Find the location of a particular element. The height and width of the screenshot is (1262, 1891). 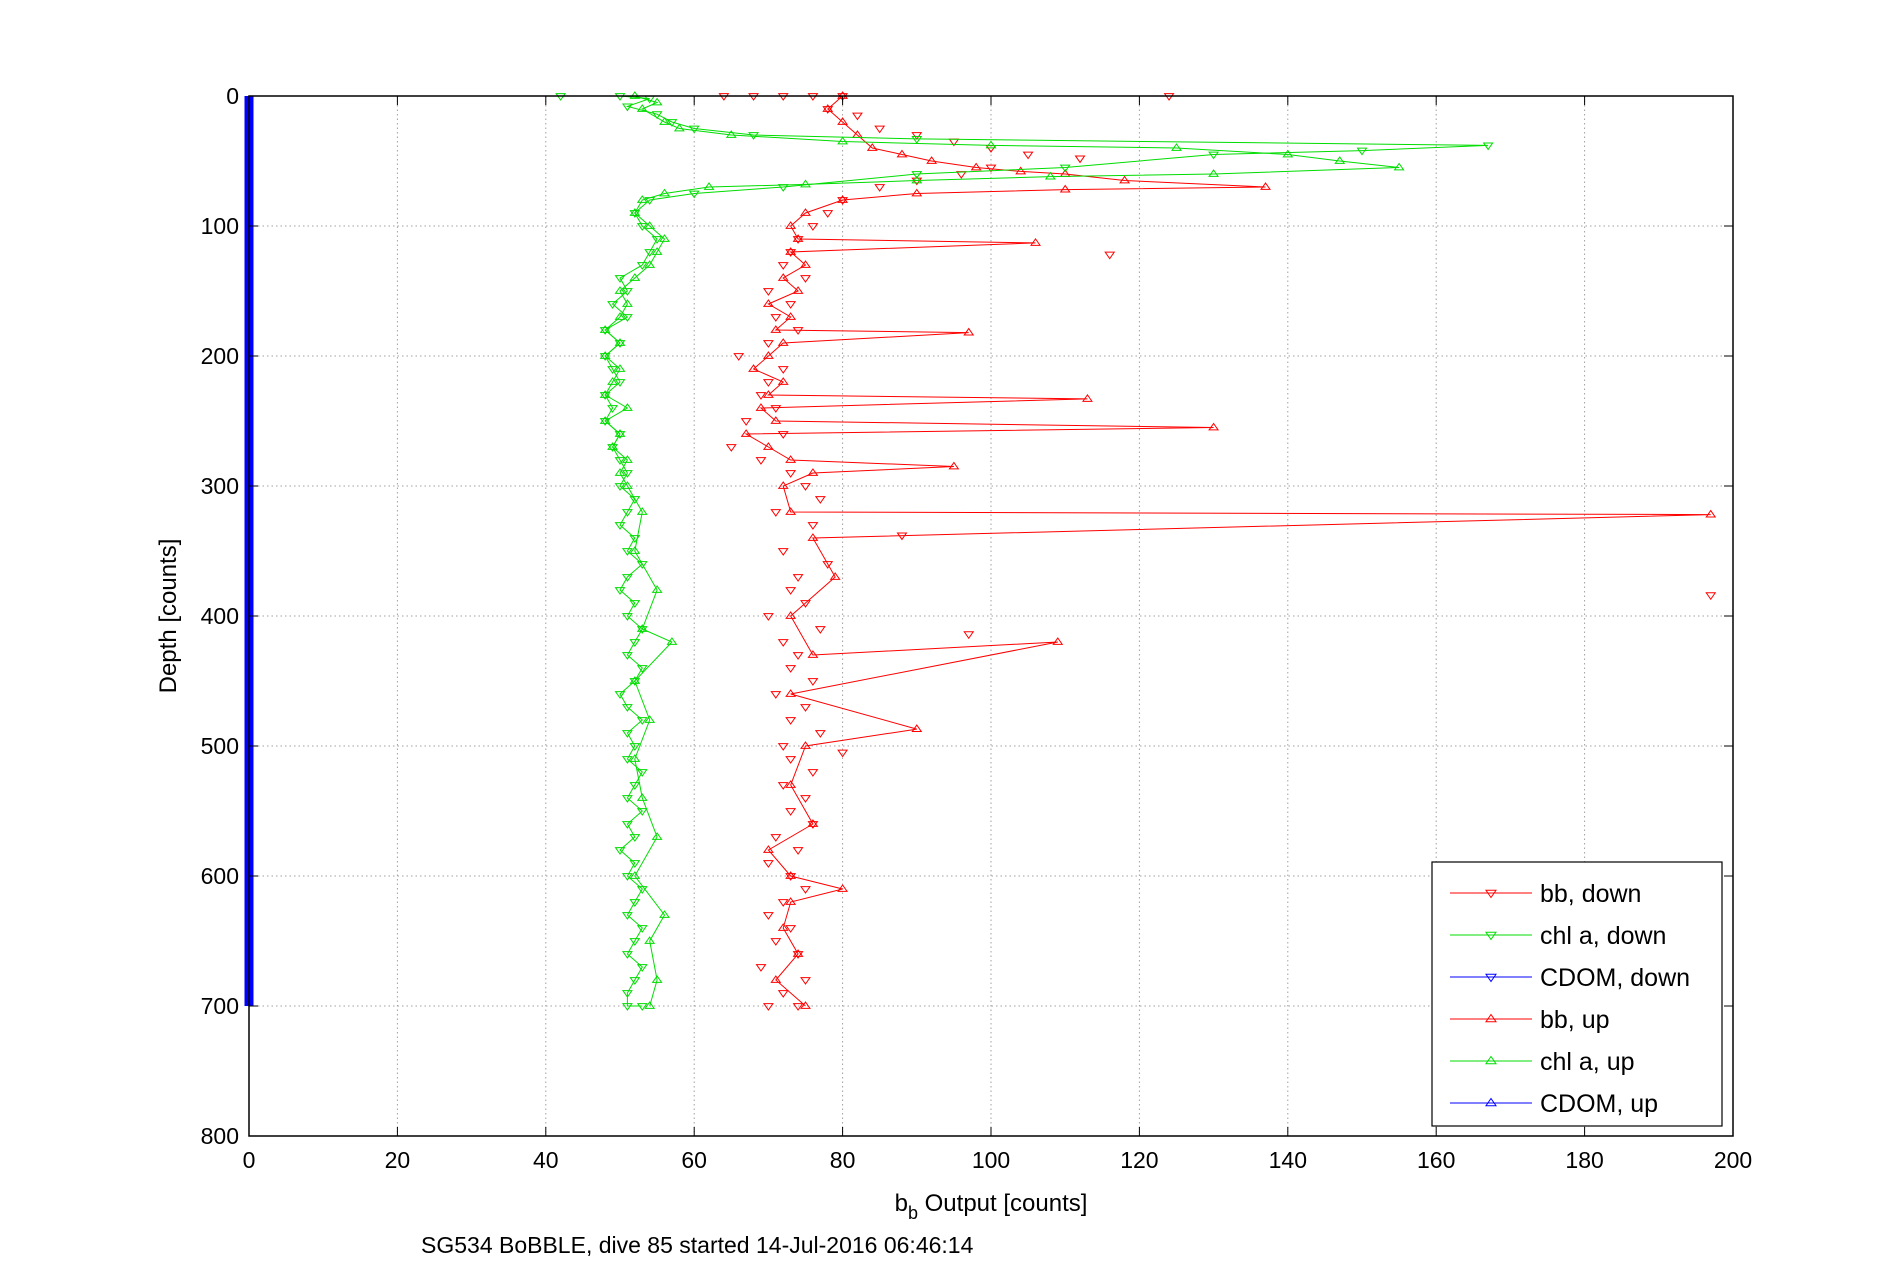

legend-item-chl-a-down: chl a, down is located at coordinates (1558, 936).